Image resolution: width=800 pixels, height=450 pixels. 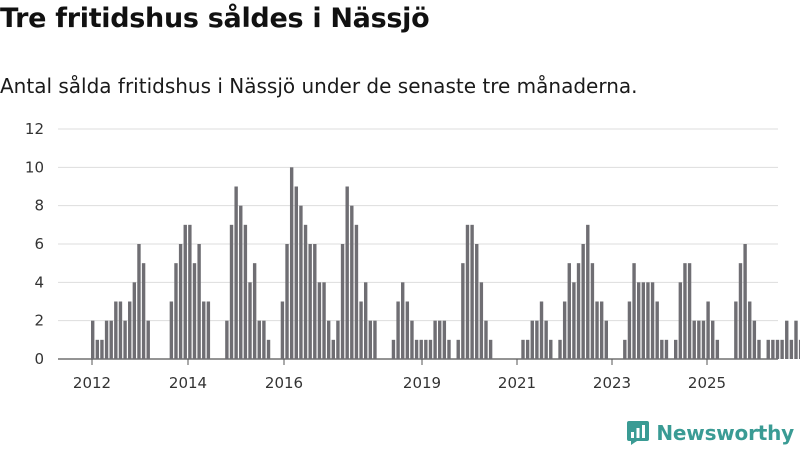 I want to click on brand-name: Newsworthy, so click(x=725, y=433).